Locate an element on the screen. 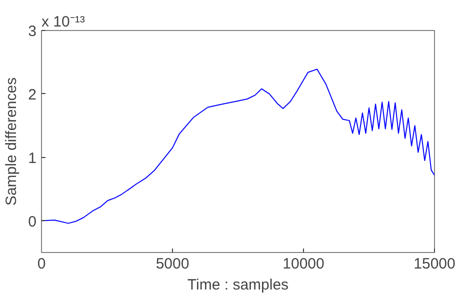 This screenshot has width=474, height=296. annotation: x 10⁻¹³ is located at coordinates (63, 22).